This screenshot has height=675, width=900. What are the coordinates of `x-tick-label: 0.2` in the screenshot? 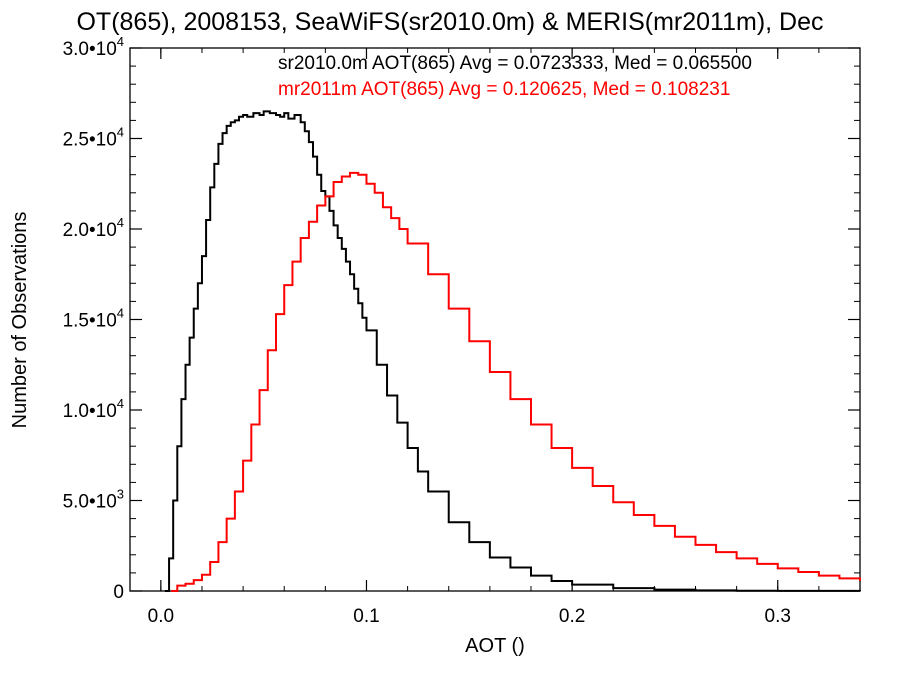 It's located at (572, 616).